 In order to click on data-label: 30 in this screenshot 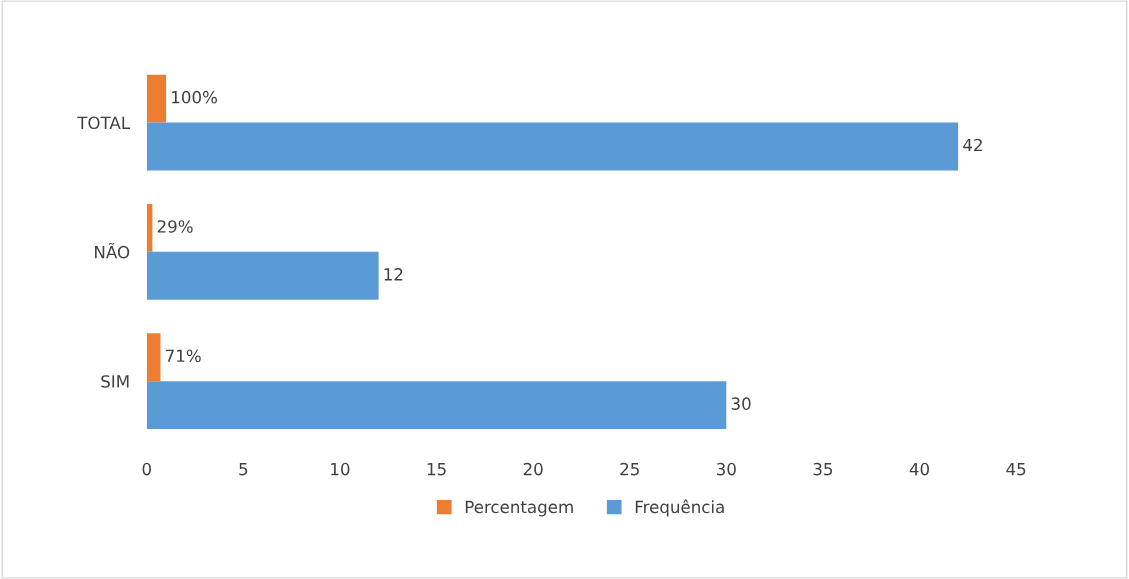, I will do `click(741, 403)`.